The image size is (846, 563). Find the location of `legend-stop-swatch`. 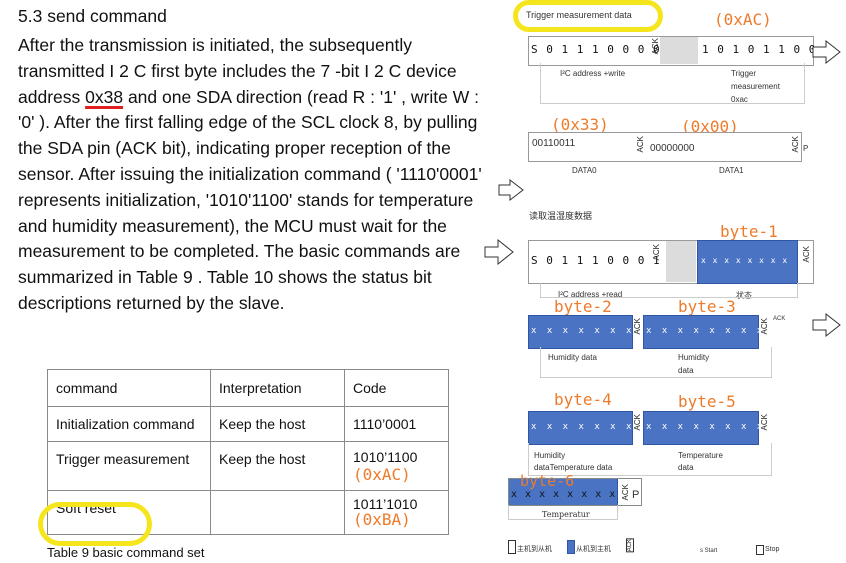

legend-stop-swatch is located at coordinates (760, 550).